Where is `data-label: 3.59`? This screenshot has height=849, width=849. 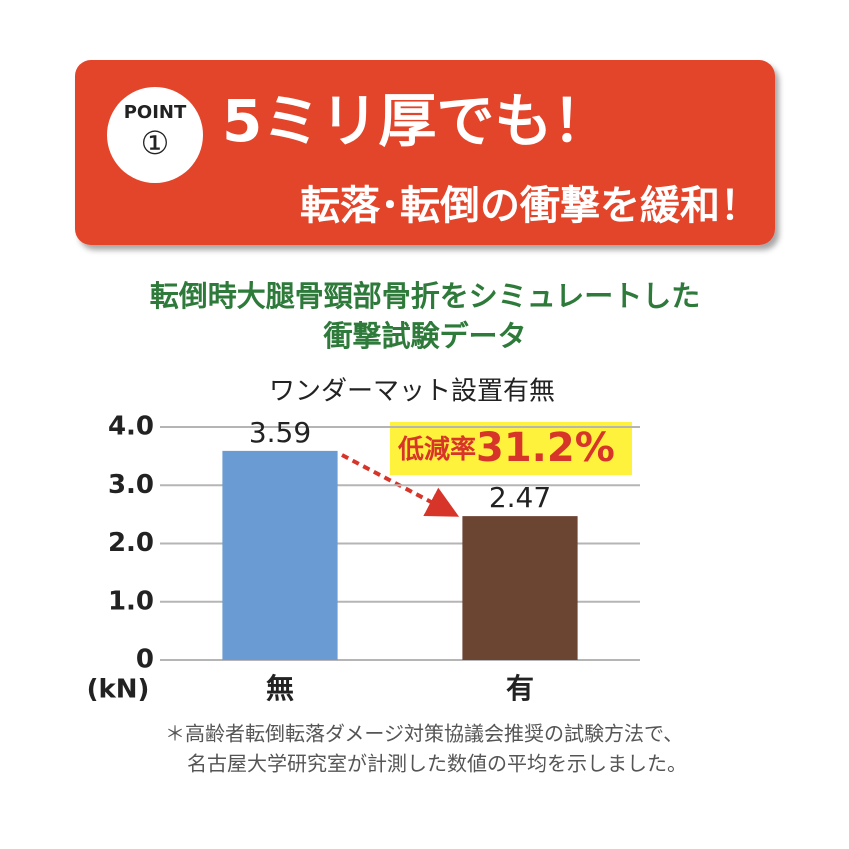
data-label: 3.59 is located at coordinates (280, 432).